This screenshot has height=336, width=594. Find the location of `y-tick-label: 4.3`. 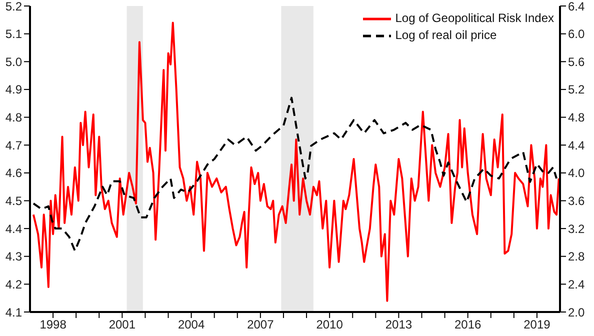

y-tick-label: 4.3 is located at coordinates (13, 257).